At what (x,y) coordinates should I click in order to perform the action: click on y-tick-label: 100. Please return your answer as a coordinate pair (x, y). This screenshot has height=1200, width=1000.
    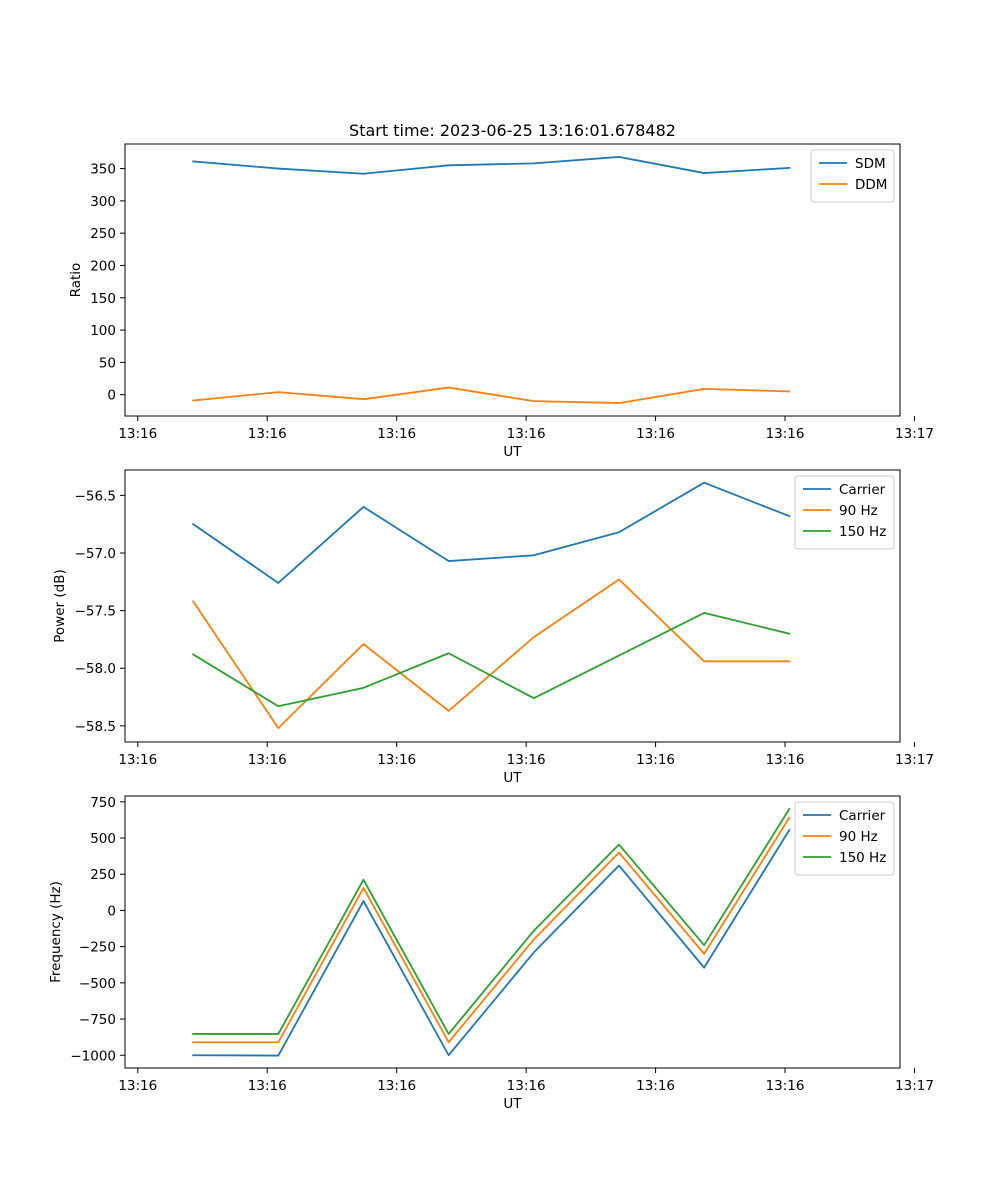
    Looking at the image, I should click on (103, 331).